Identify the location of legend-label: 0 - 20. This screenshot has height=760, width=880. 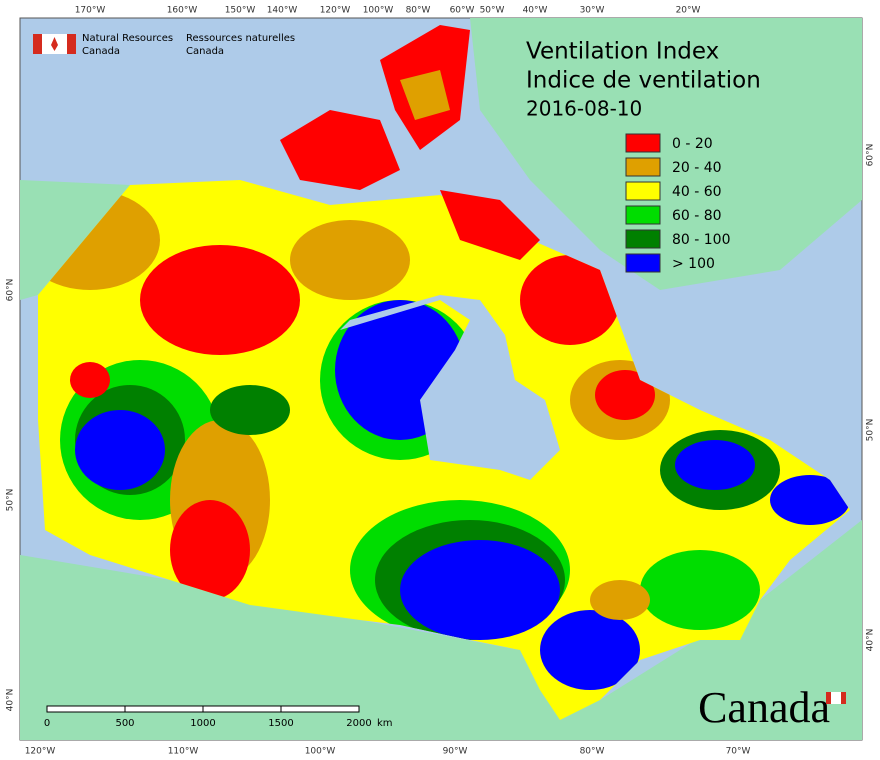
(692, 144).